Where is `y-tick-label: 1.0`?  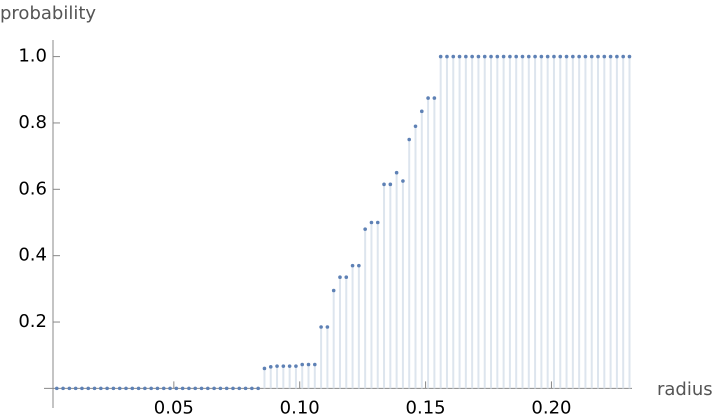
y-tick-label: 1.0 is located at coordinates (32, 56).